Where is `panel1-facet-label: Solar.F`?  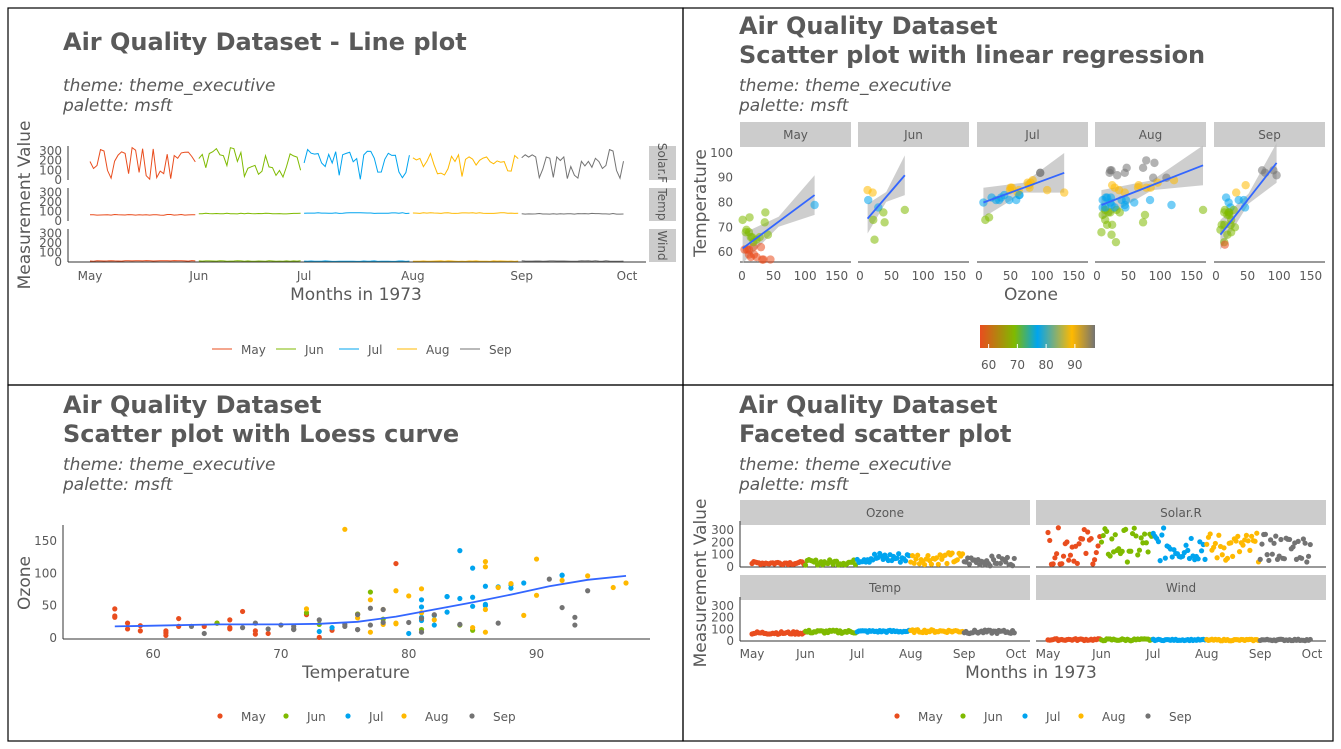 panel1-facet-label: Solar.F is located at coordinates (662, 163).